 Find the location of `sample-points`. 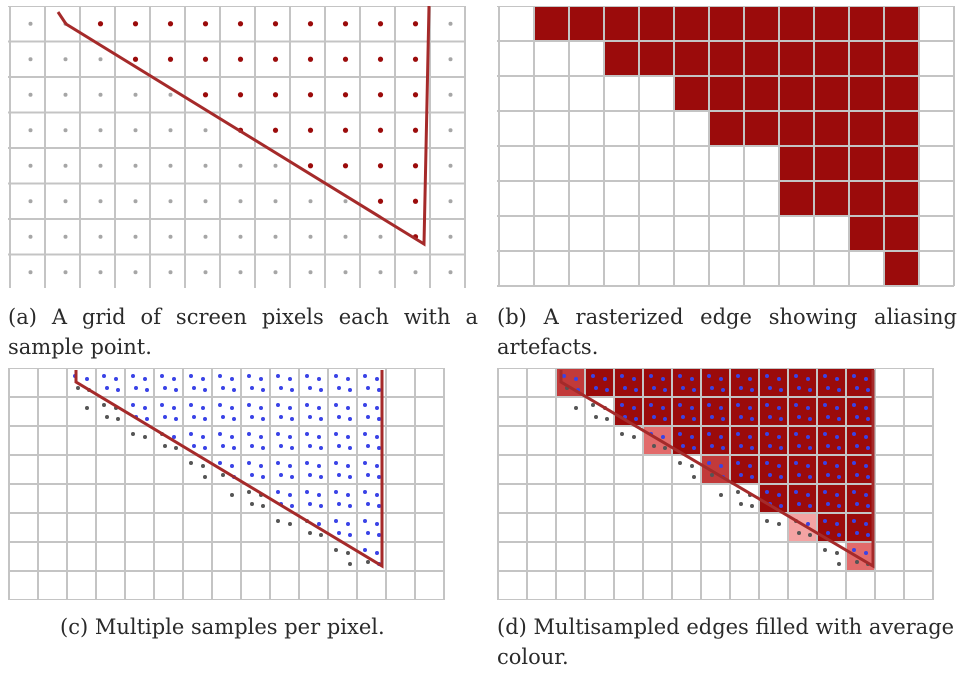

sample-points is located at coordinates (716, 470).